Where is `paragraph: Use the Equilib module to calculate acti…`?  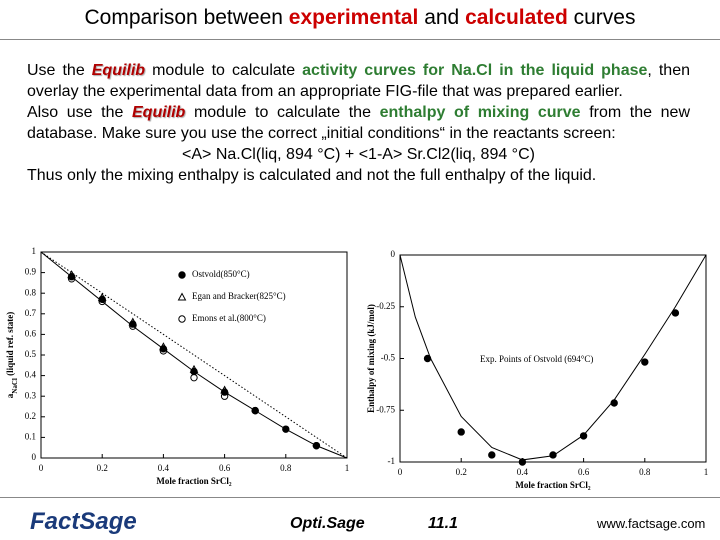 paragraph: Use the Equilib module to calculate acti… is located at coordinates (358, 81).